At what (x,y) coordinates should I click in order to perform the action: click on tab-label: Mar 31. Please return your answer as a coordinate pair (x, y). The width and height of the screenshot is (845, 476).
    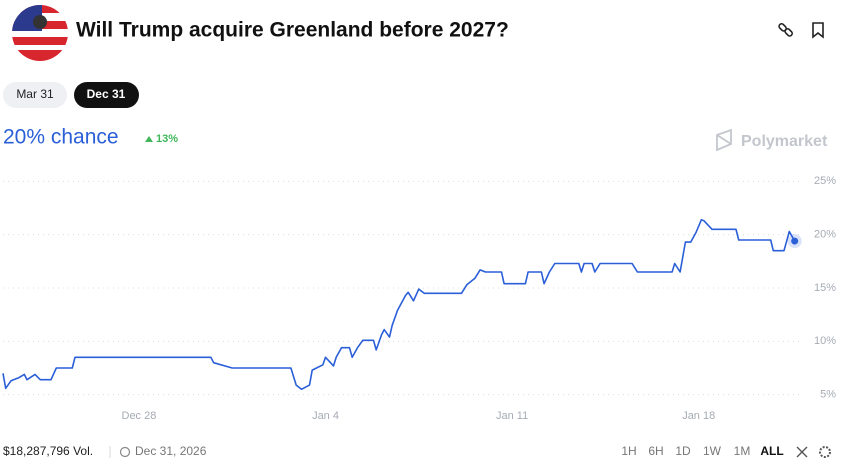
    Looking at the image, I should click on (35, 94).